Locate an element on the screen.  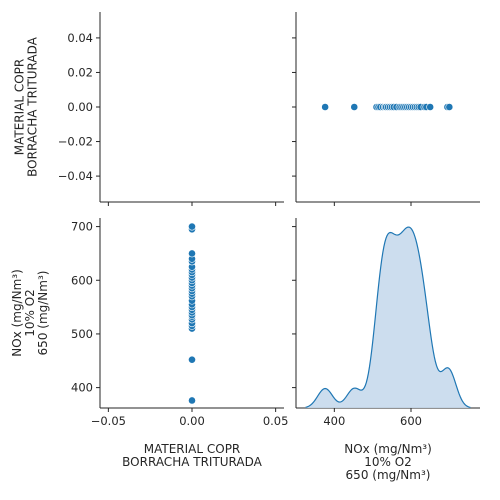
x-label-nox-line: NOx (mg/Nm³) is located at coordinates (388, 449).